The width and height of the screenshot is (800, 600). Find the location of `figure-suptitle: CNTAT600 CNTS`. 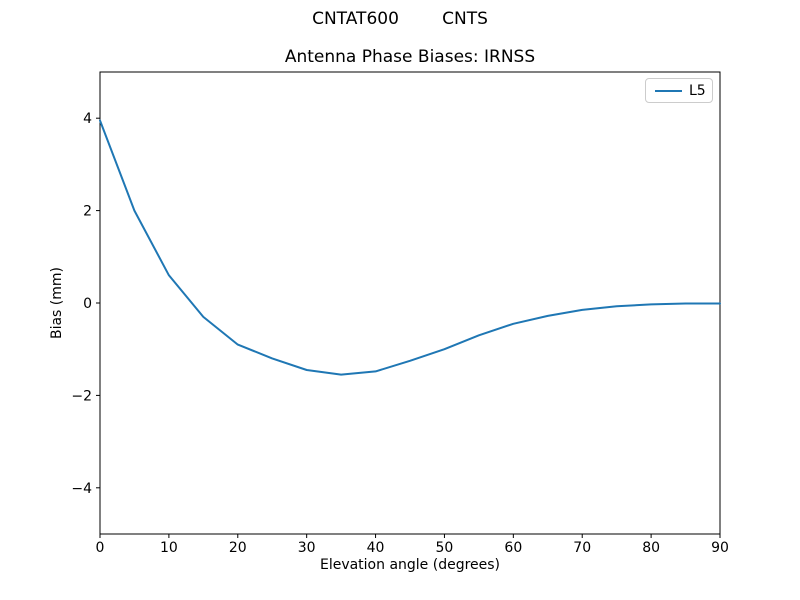

figure-suptitle: CNTAT600 CNTS is located at coordinates (400, 19).